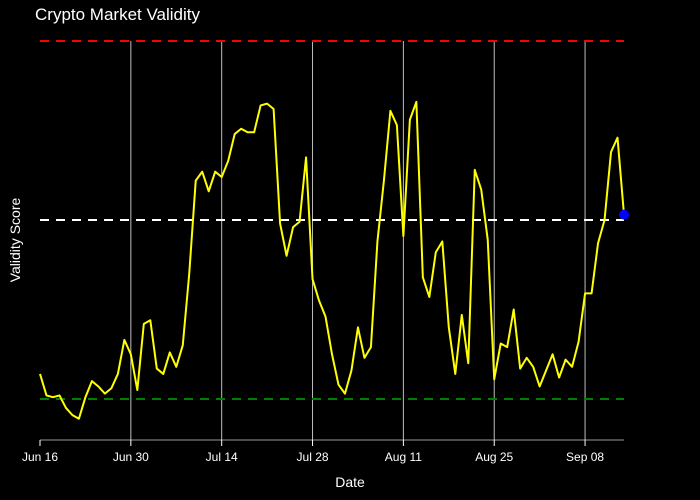 The width and height of the screenshot is (700, 500). Describe the element at coordinates (15, 240) in the screenshot. I see `y-axis-title: Validity Score` at that location.